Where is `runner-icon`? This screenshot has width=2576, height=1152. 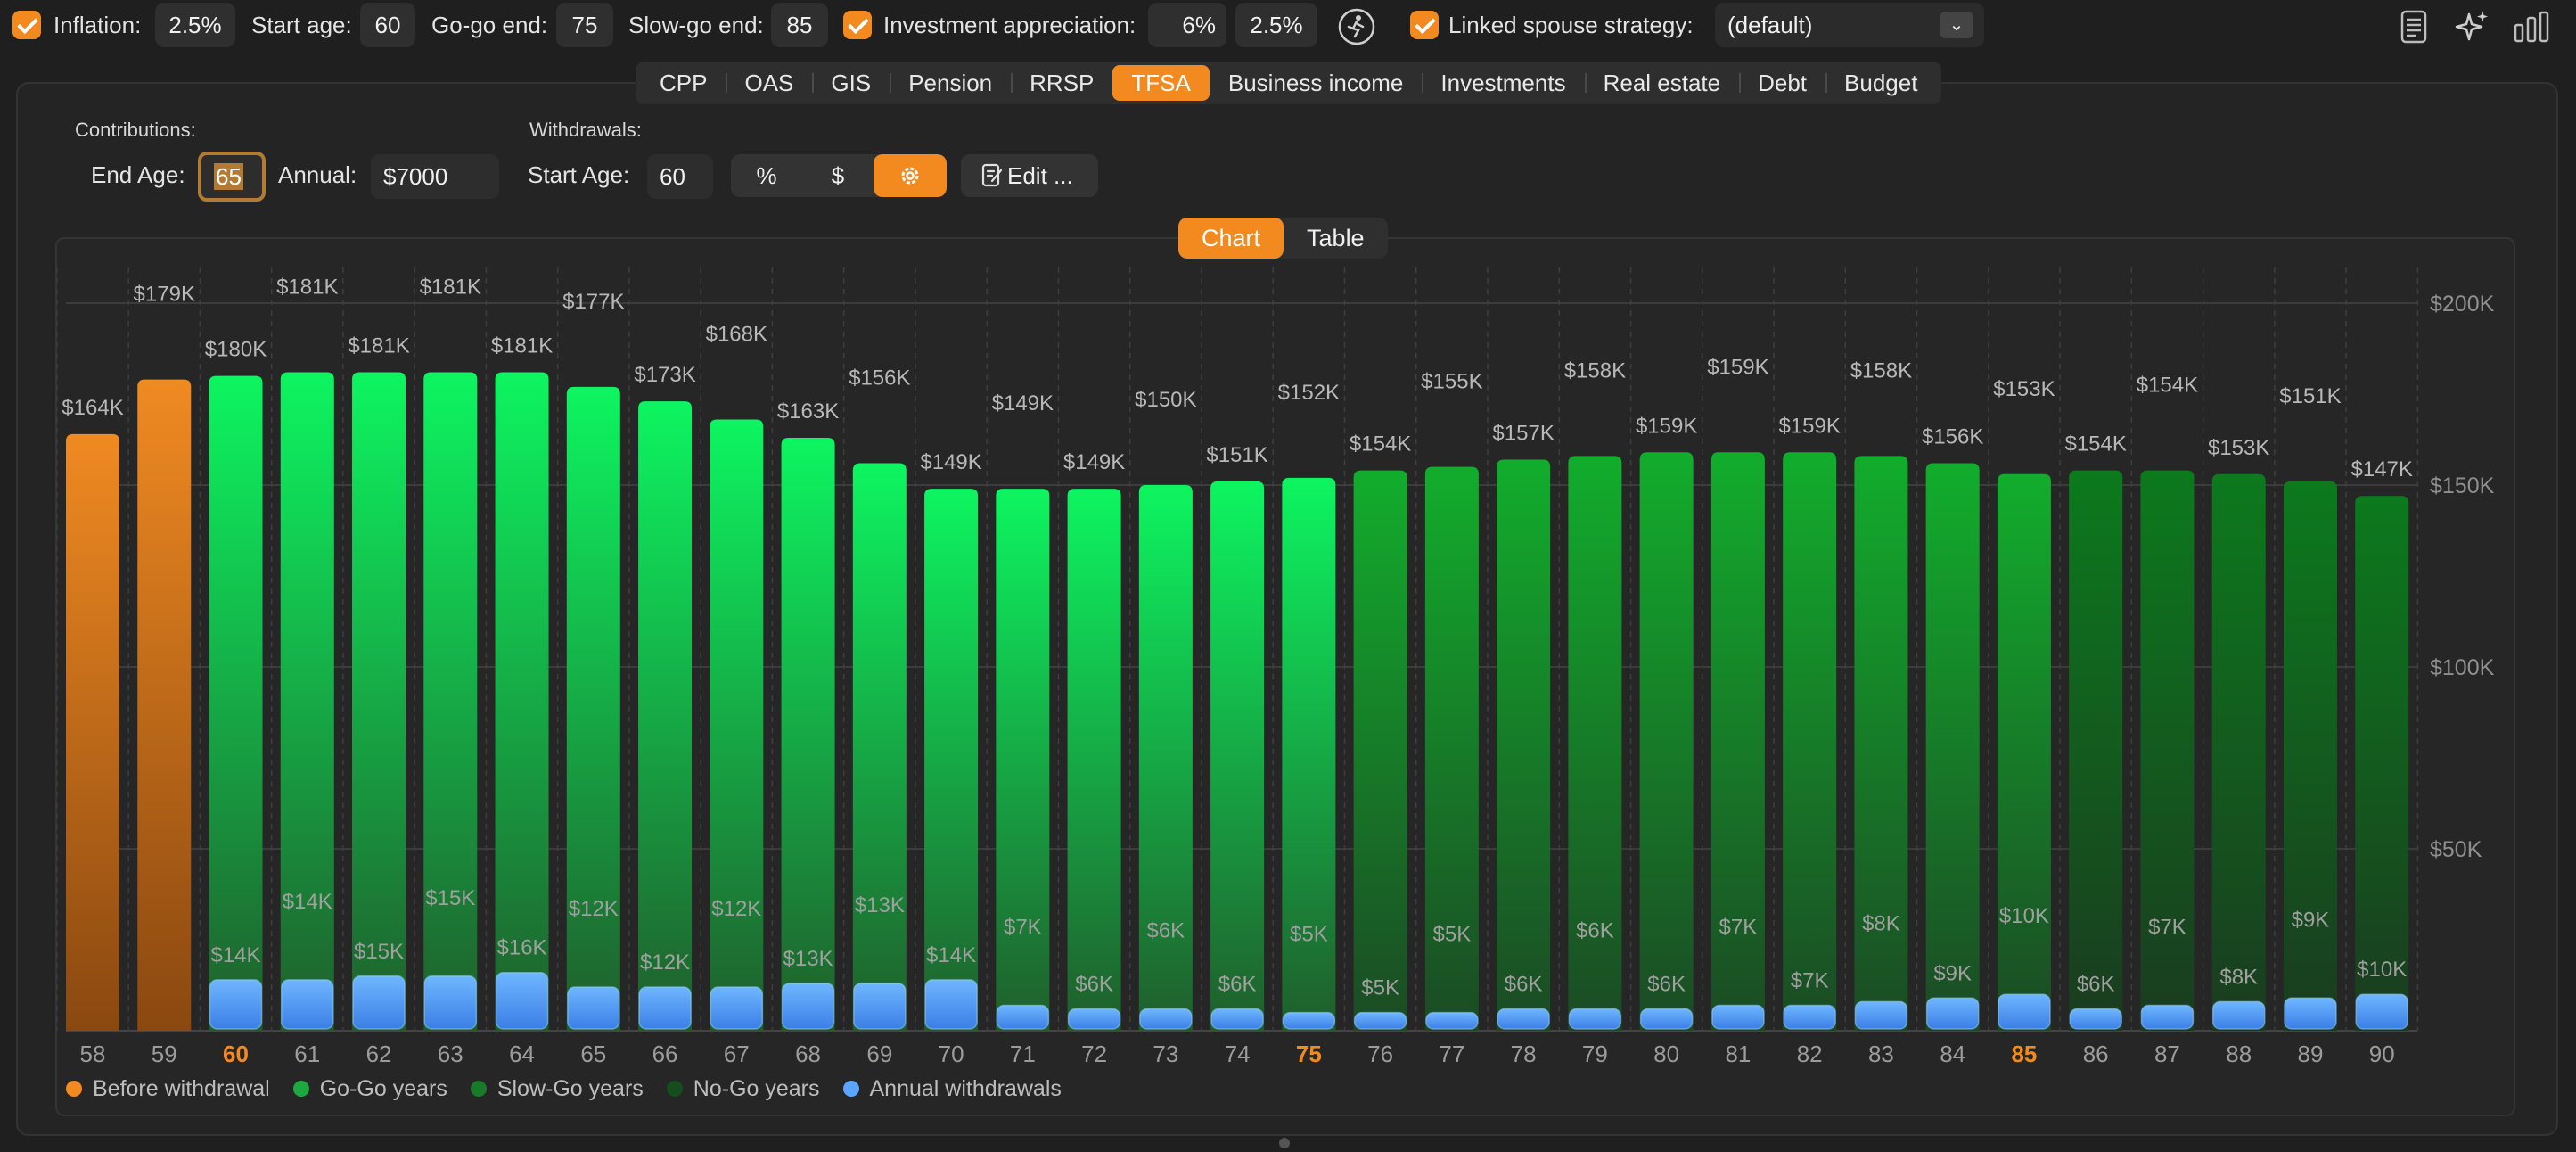 runner-icon is located at coordinates (1356, 26).